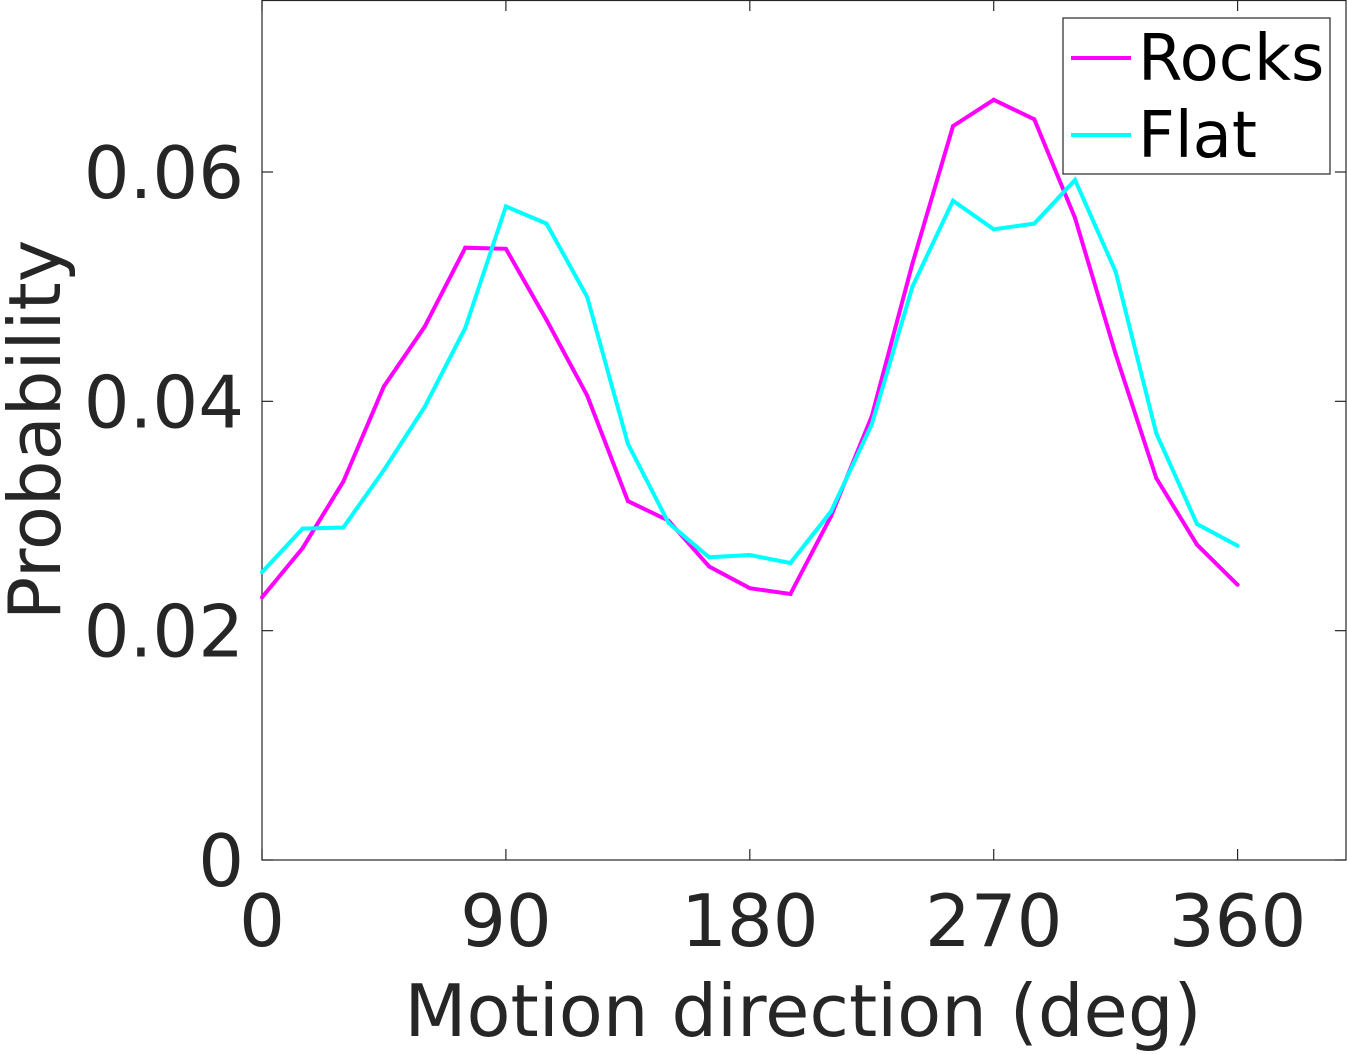  What do you see at coordinates (1231, 59) in the screenshot?
I see `legend-label-rocks: Rocks` at bounding box center [1231, 59].